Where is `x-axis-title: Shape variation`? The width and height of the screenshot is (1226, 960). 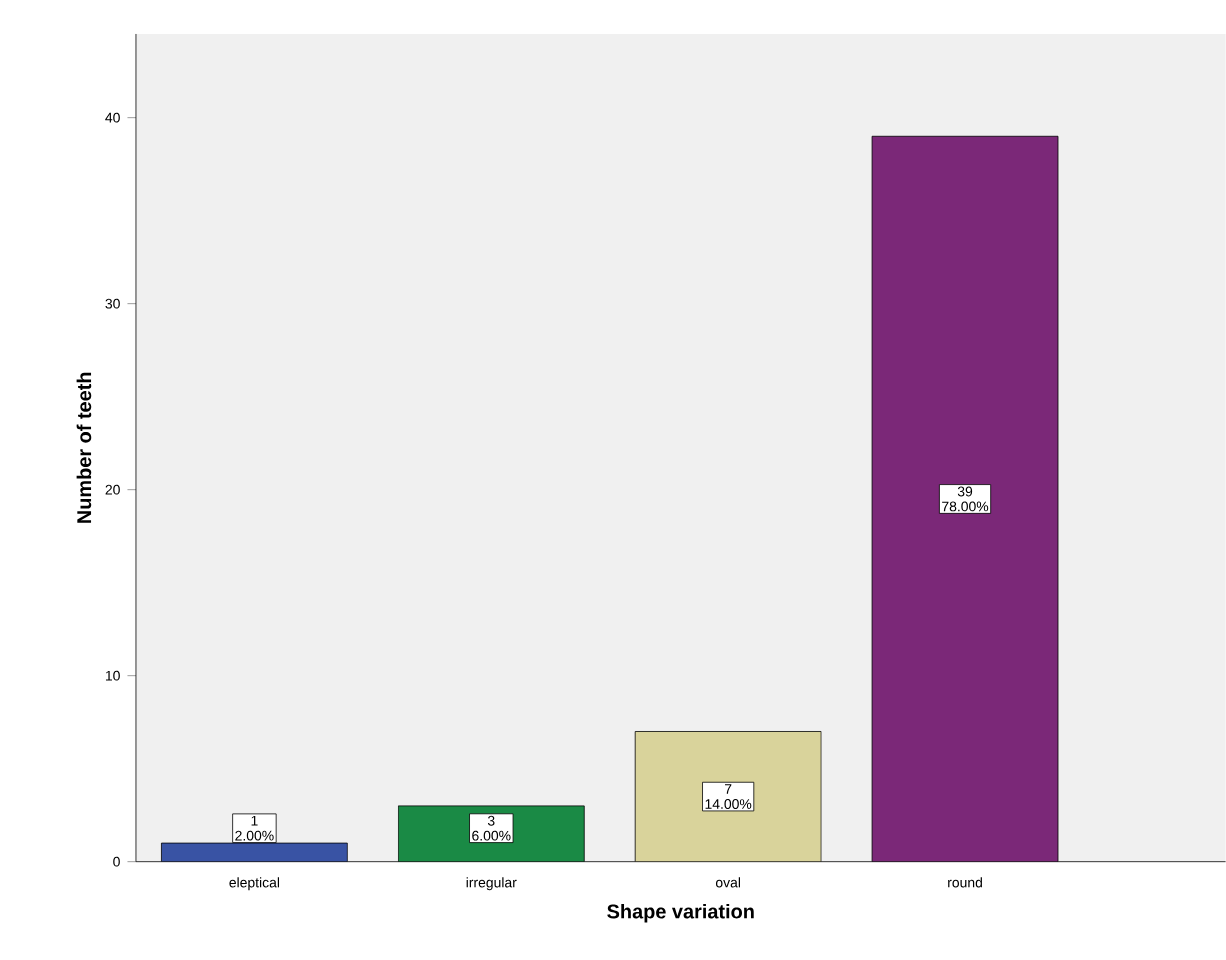 x-axis-title: Shape variation is located at coordinates (680, 913).